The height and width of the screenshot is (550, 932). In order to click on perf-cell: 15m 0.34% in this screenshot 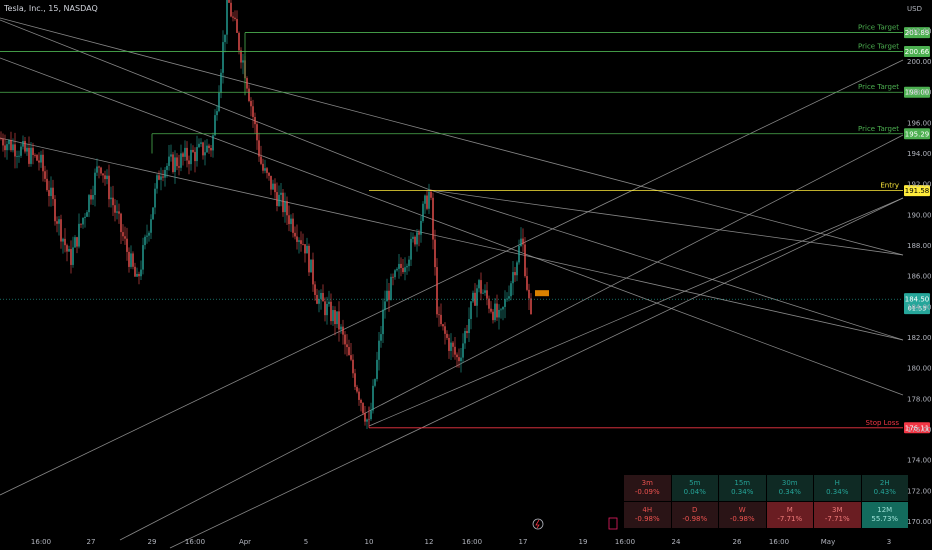, I will do `click(742, 488)`.